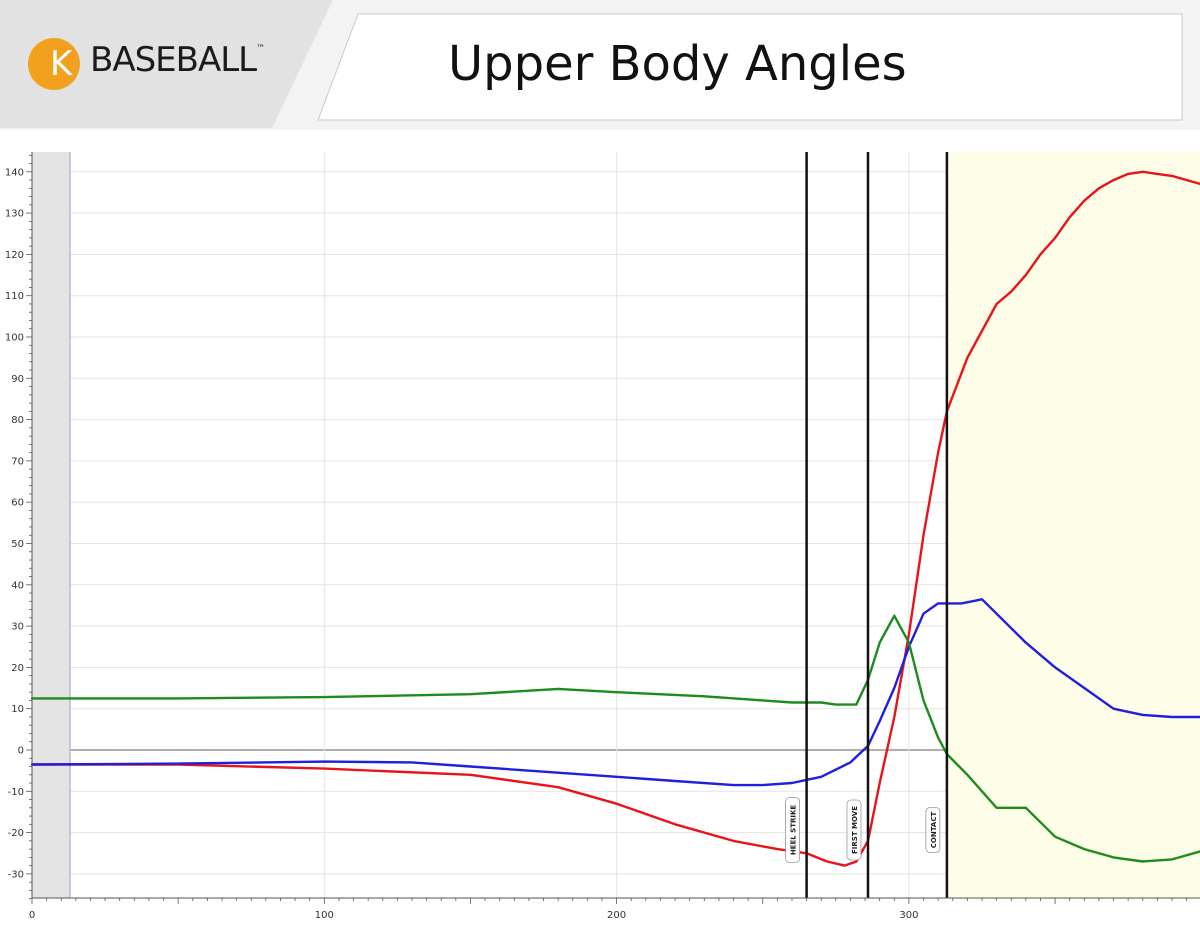 This screenshot has height=926, width=1200. I want to click on header-panels, so click(600, 65).